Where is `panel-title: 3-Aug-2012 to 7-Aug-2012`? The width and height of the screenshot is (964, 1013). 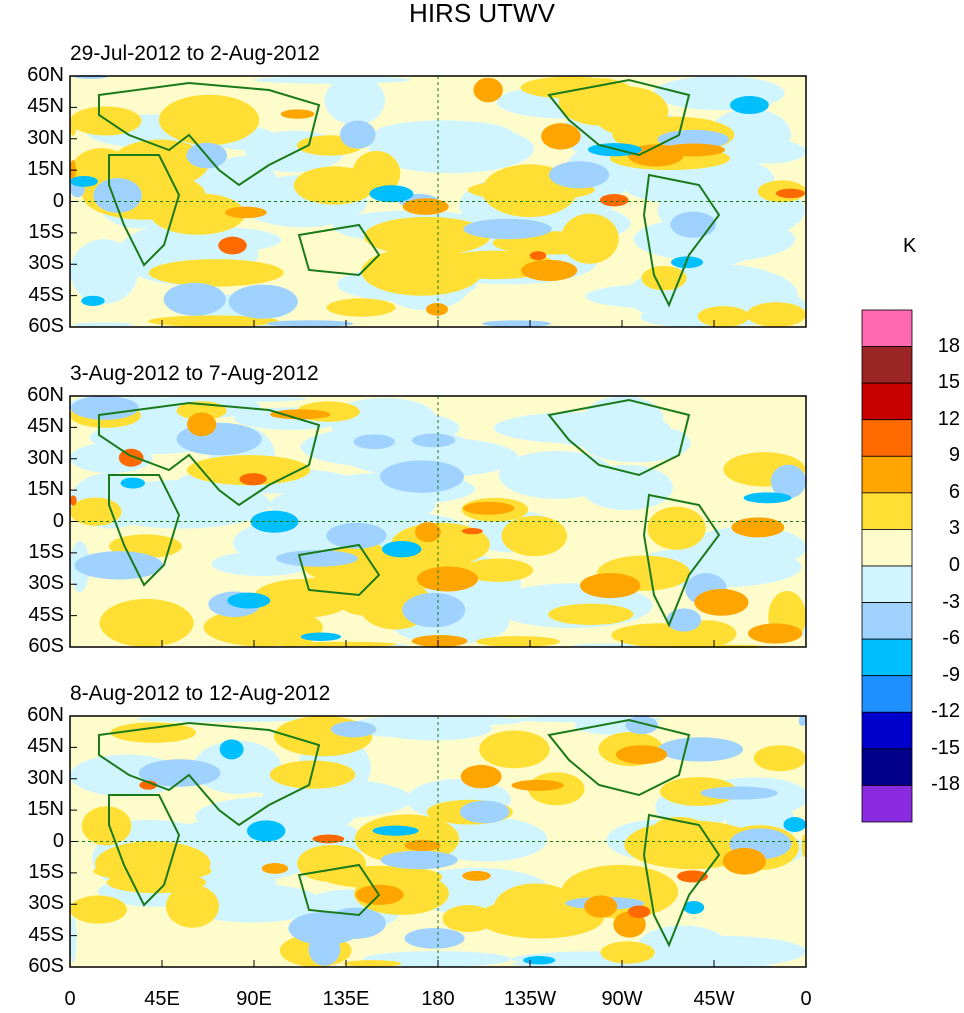
panel-title: 3-Aug-2012 to 7-Aug-2012 is located at coordinates (194, 373).